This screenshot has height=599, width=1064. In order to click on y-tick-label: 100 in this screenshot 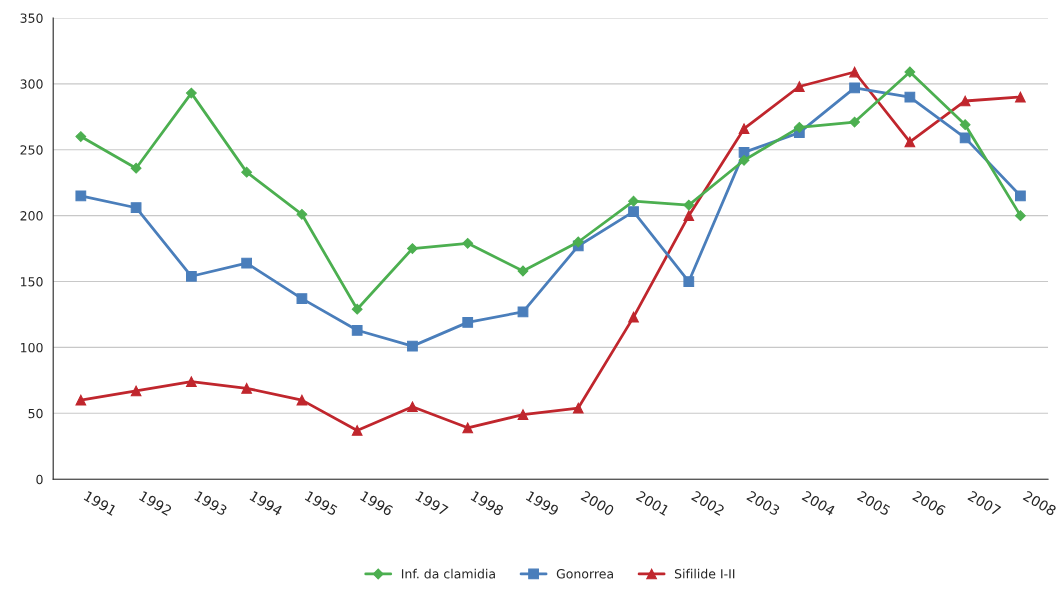, I will do `click(31, 347)`.